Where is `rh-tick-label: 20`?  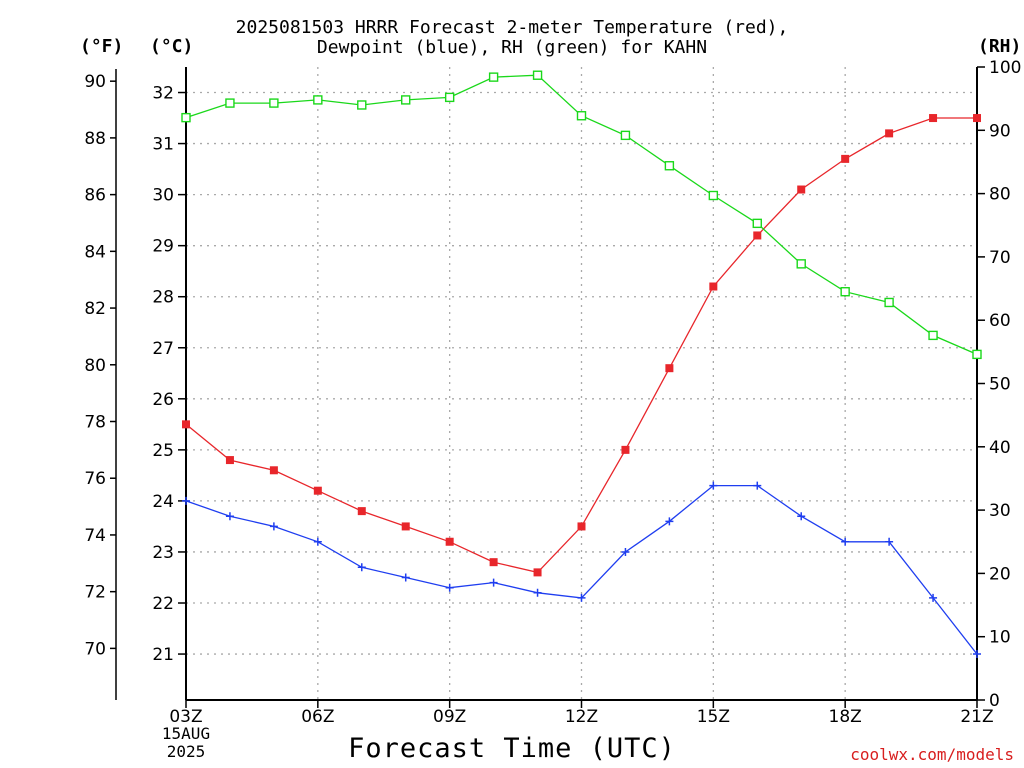
rh-tick-label: 20 is located at coordinates (1000, 574).